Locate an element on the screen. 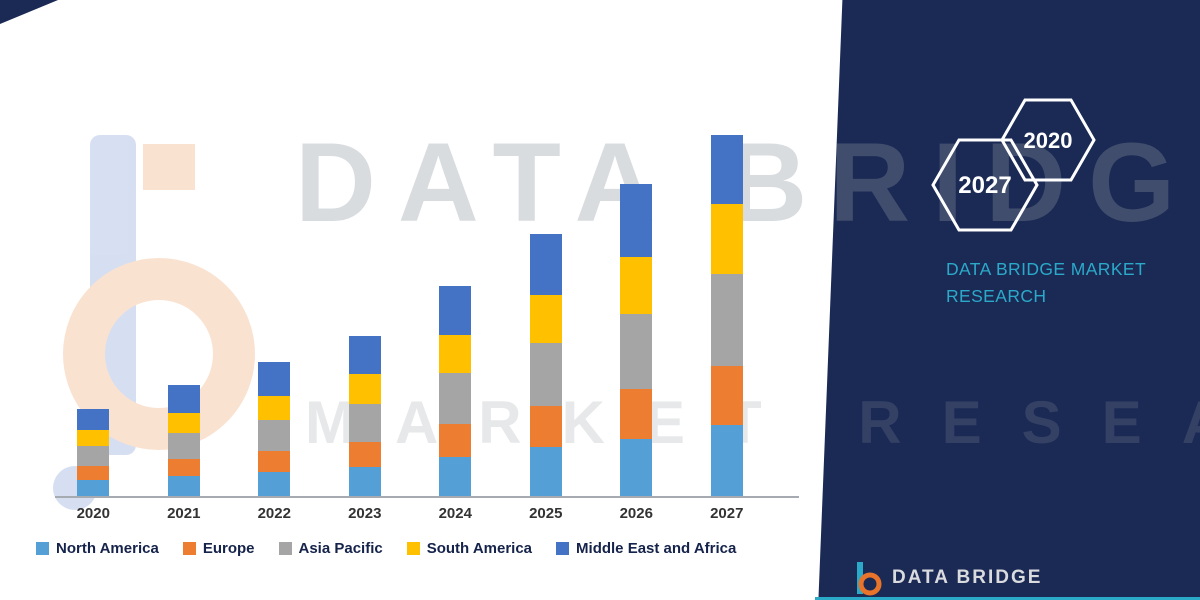 The width and height of the screenshot is (1200, 600). legend-item-south-america: South America is located at coordinates (469, 548).